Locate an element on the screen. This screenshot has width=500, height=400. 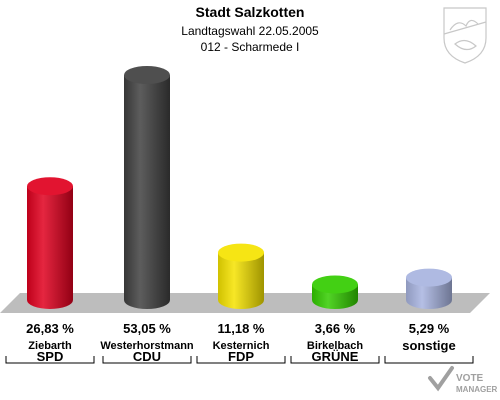
check-mark-icon is located at coordinates (441, 379).